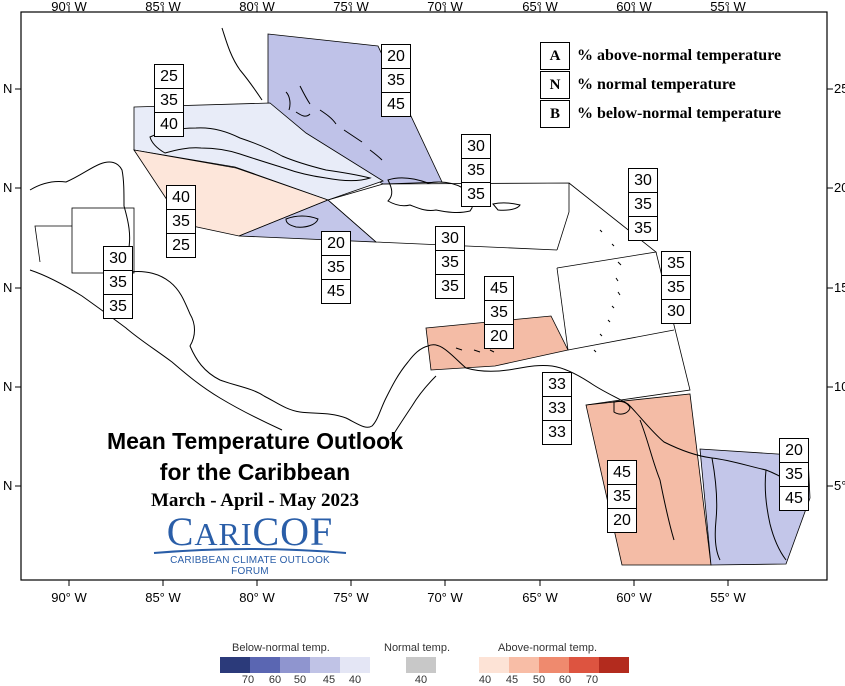 This screenshot has width=845, height=686. Describe the element at coordinates (839, 187) in the screenshot. I see `lat-label: 20` at that location.